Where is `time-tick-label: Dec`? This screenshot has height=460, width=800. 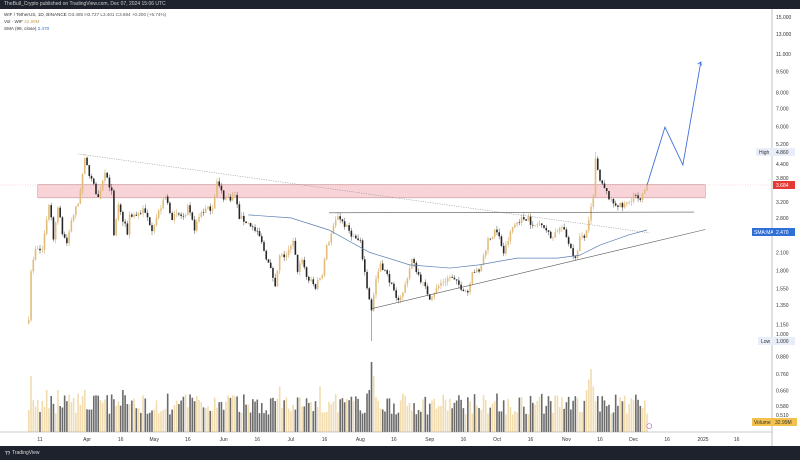 time-tick-label: Dec is located at coordinates (633, 440).